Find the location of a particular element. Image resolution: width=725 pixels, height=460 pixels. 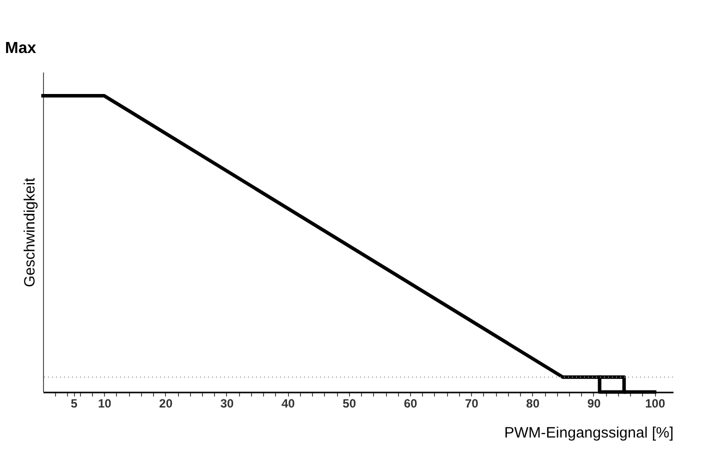

x-axis-title: PWM-Eingangssignal [%] is located at coordinates (589, 433).